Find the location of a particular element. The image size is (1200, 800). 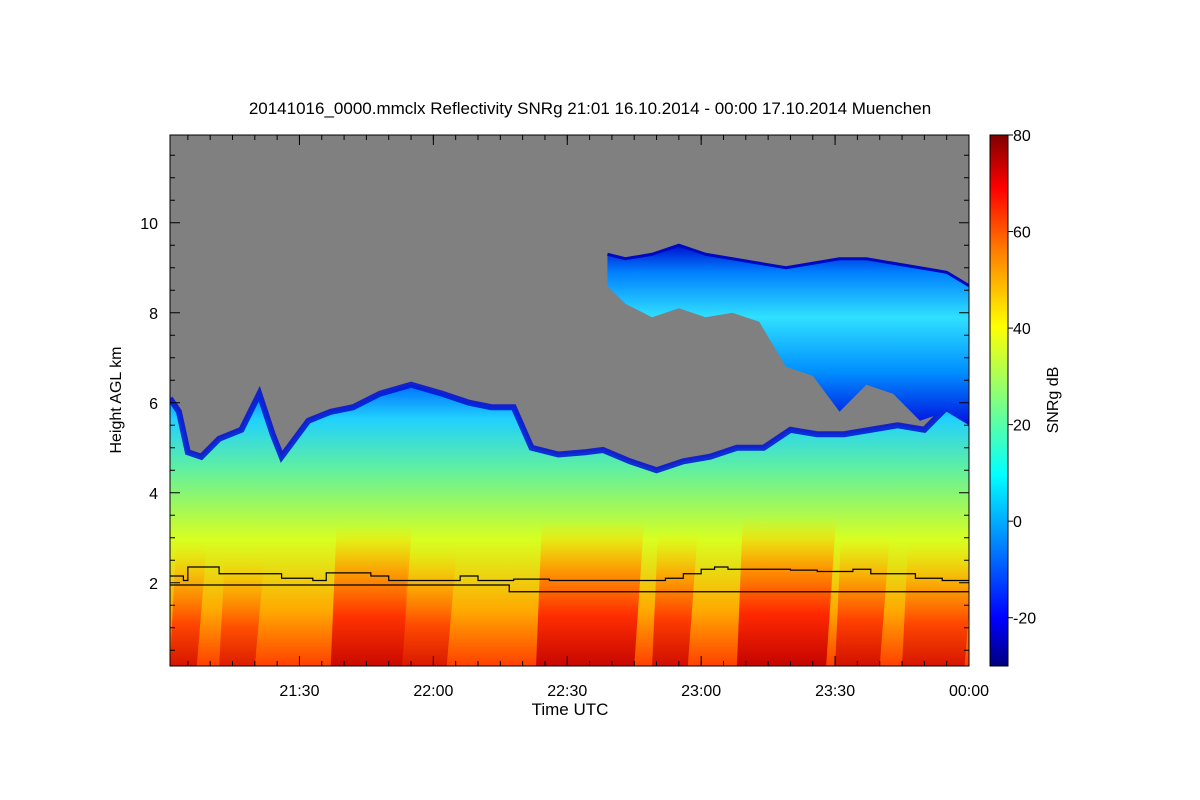

x-tick-label-1: 22:00 is located at coordinates (433, 691).